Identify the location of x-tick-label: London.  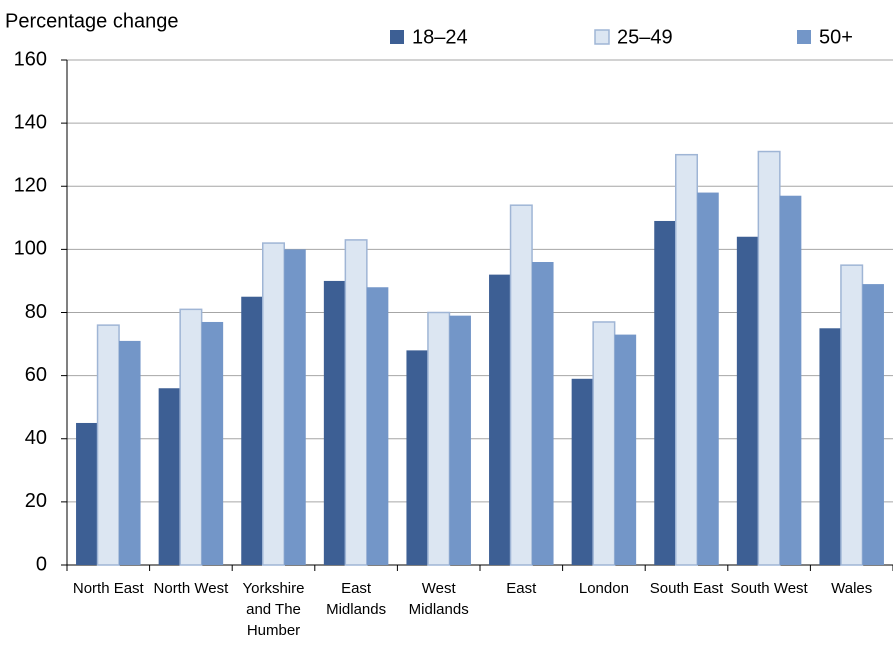
(603, 588).